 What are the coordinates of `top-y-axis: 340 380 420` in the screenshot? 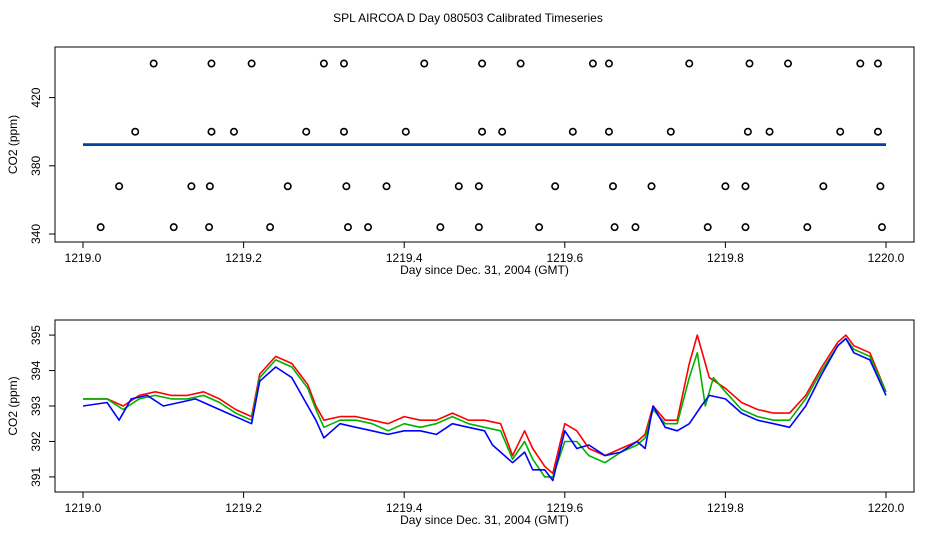 It's located at (42, 165).